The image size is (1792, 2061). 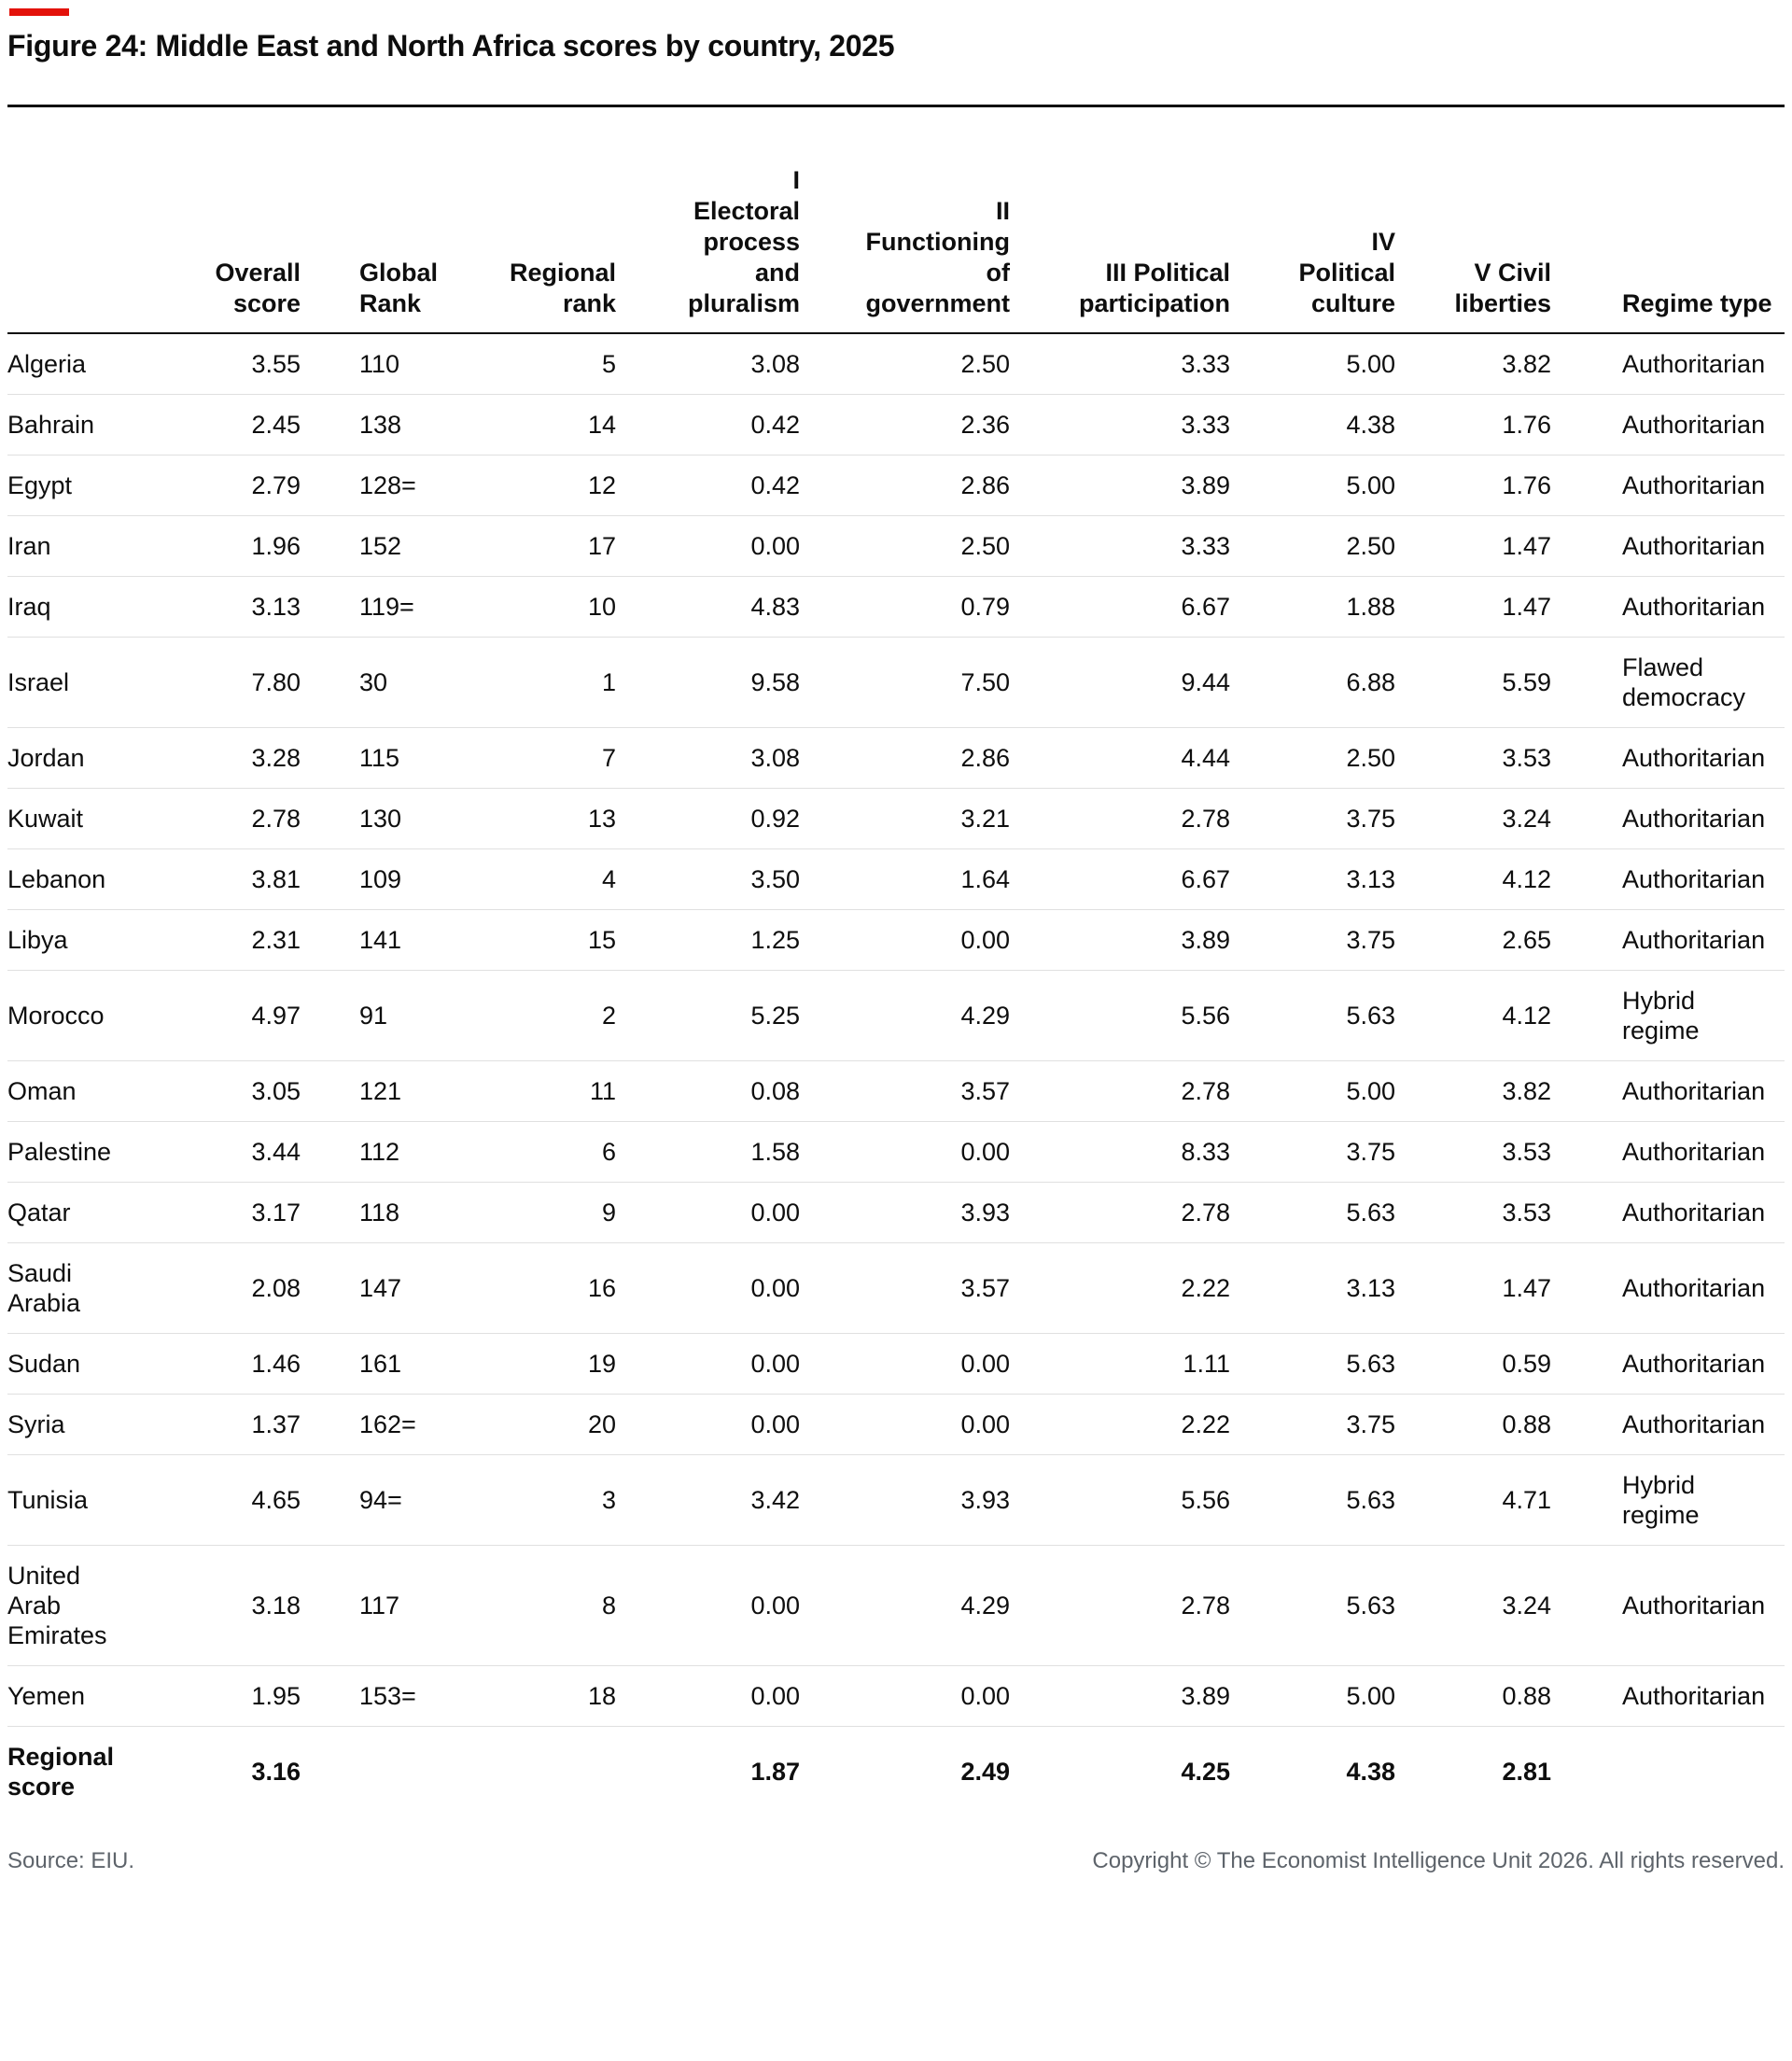 What do you see at coordinates (601, 1695) in the screenshot?
I see `cell-regional-rank: 18` at bounding box center [601, 1695].